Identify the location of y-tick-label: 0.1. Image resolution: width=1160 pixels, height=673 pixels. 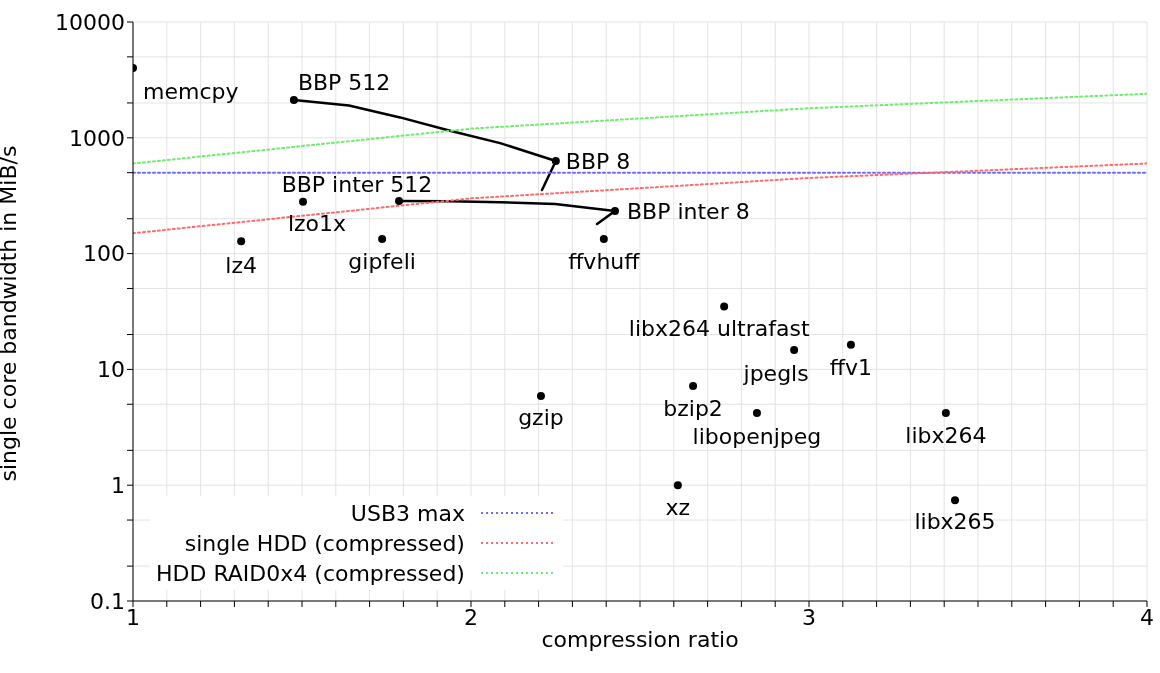
(107, 601).